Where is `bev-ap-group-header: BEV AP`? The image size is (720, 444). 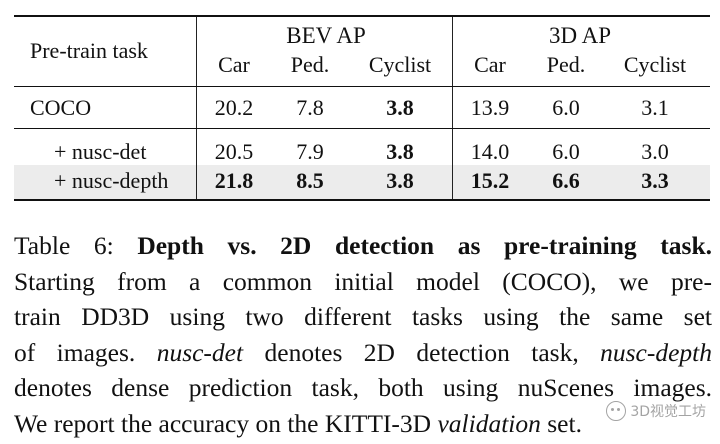
bev-ap-group-header: BEV AP is located at coordinates (326, 35).